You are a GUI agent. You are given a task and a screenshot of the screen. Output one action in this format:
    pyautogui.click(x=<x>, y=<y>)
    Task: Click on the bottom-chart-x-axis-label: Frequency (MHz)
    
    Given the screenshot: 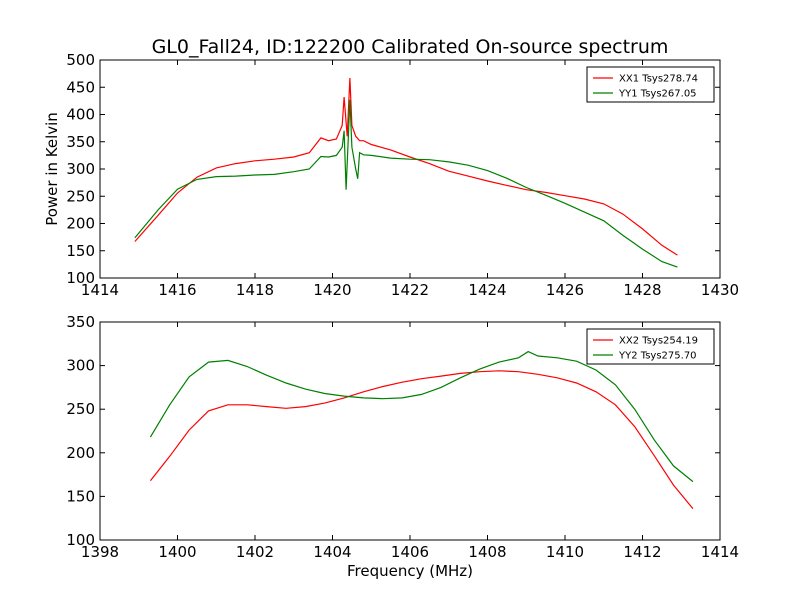 What is the action you would take?
    pyautogui.click(x=410, y=571)
    